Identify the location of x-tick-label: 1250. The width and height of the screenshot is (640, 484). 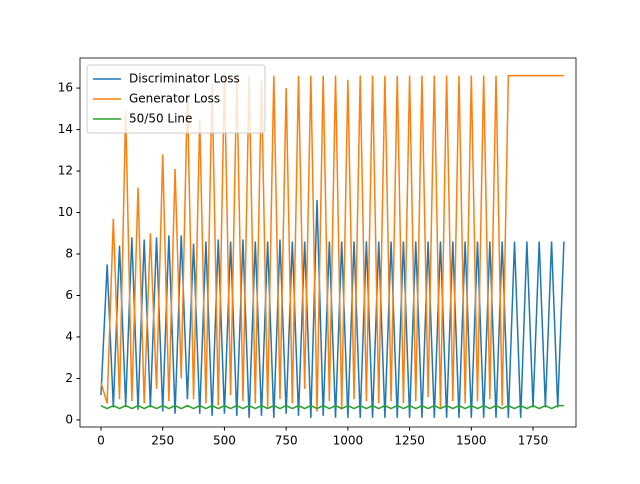
(409, 441).